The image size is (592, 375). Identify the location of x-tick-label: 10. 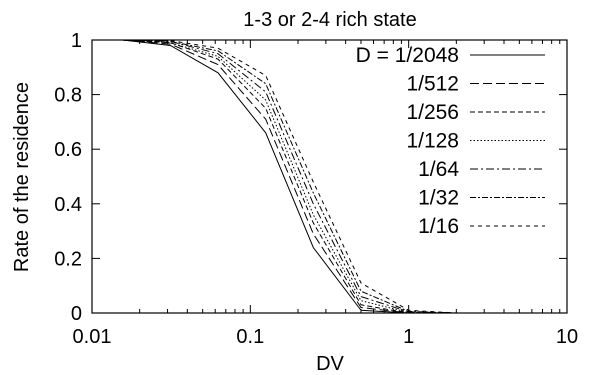
(567, 337).